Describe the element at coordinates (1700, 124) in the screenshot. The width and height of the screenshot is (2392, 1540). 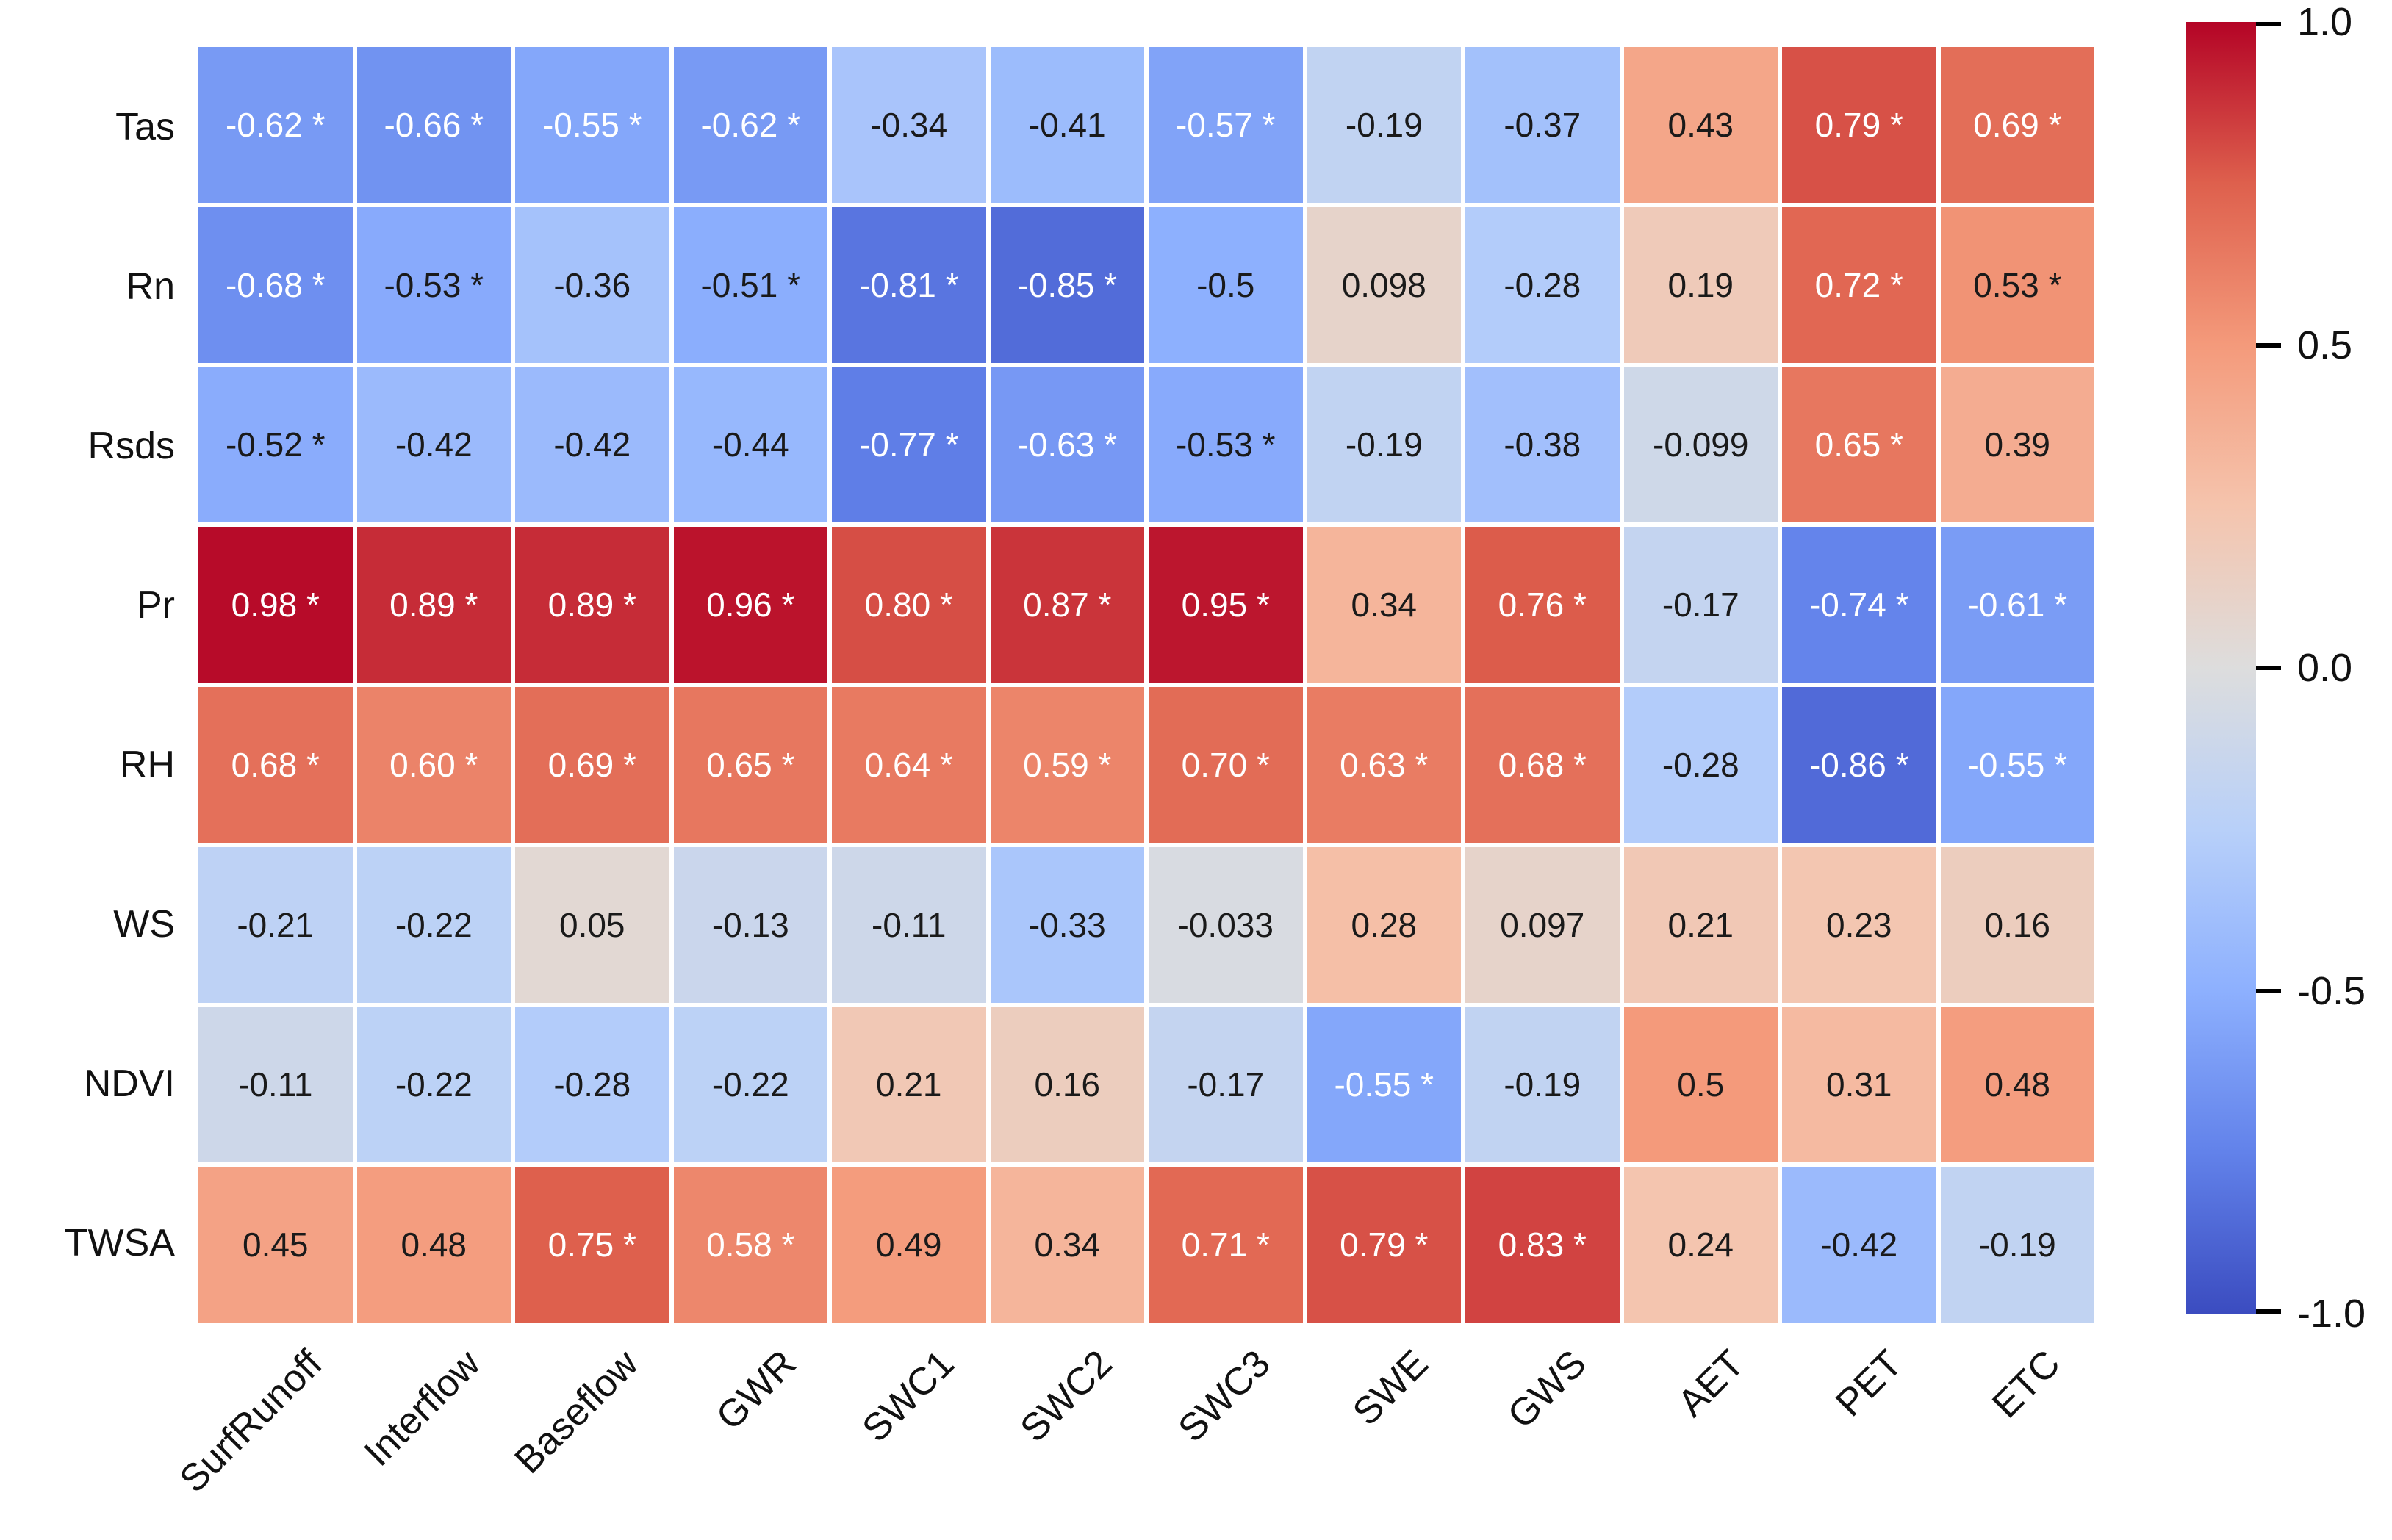
I see `cell-value: 0.43` at that location.